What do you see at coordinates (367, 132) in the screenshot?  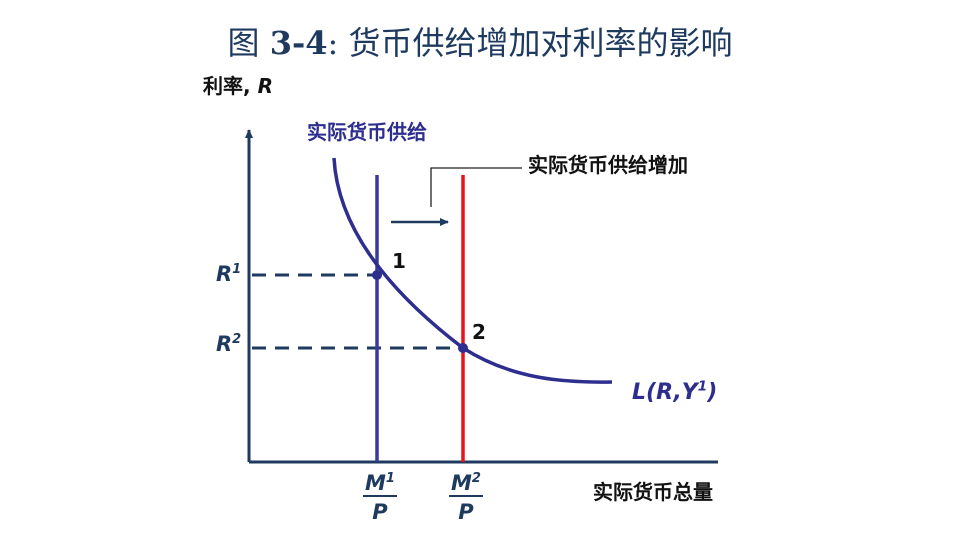 I see `money-supply-label: 实际货币供给` at bounding box center [367, 132].